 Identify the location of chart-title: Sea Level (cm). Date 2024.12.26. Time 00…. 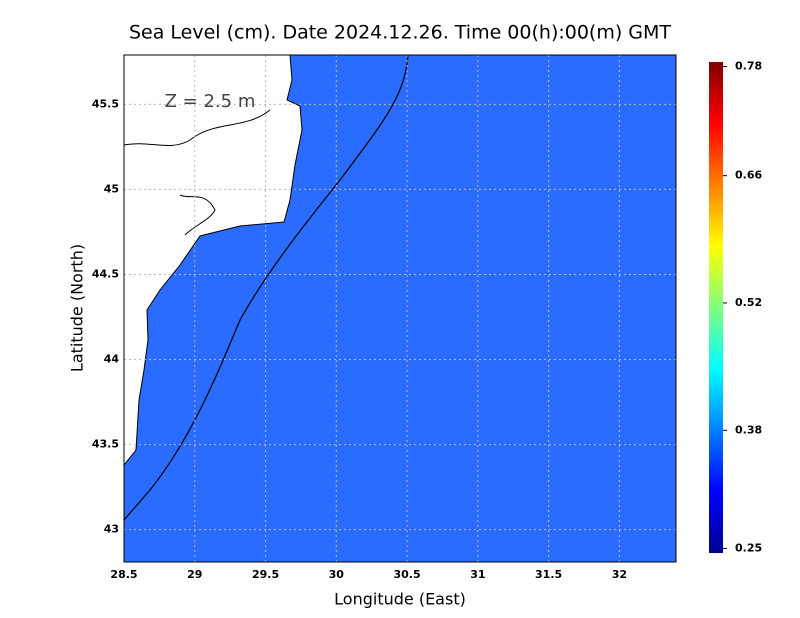
(400, 33).